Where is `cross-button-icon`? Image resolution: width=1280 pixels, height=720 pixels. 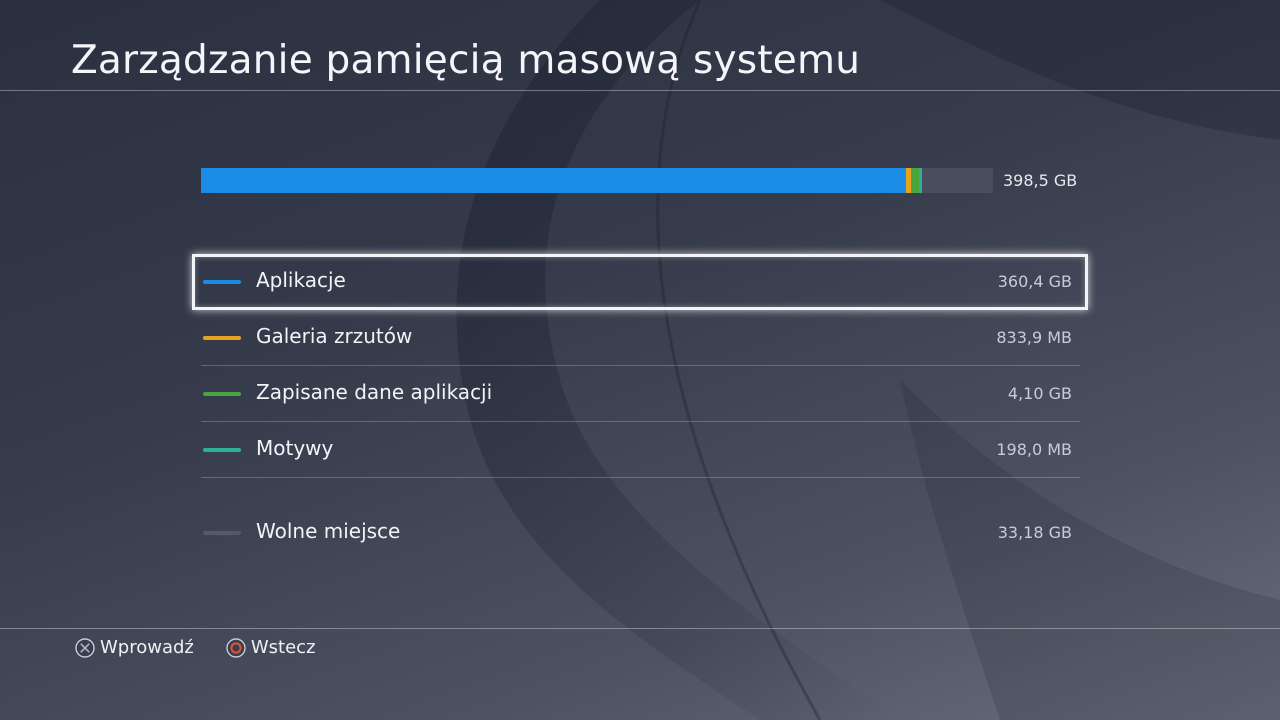
cross-button-icon is located at coordinates (85, 647).